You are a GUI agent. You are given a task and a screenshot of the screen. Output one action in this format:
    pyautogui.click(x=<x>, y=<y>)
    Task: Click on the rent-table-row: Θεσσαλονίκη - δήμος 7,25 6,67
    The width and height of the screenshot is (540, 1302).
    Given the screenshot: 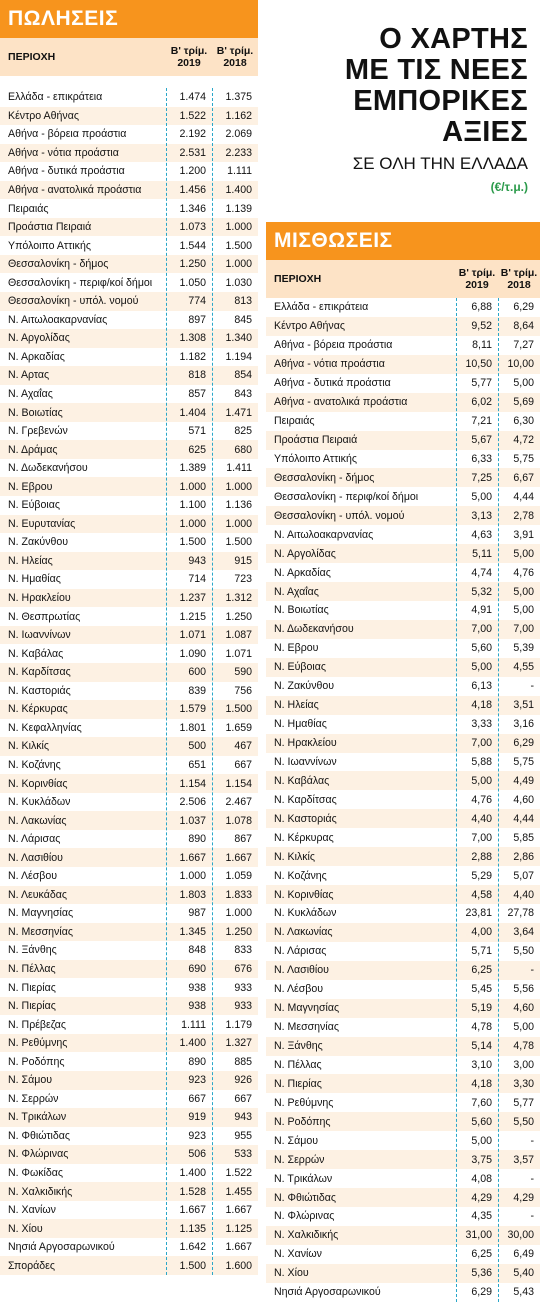 What is the action you would take?
    pyautogui.click(x=403, y=478)
    